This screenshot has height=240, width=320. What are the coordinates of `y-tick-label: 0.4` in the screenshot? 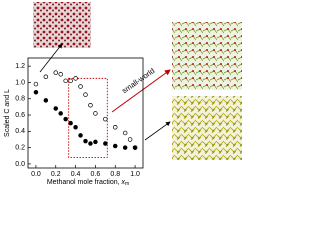 It's located at (20, 131).